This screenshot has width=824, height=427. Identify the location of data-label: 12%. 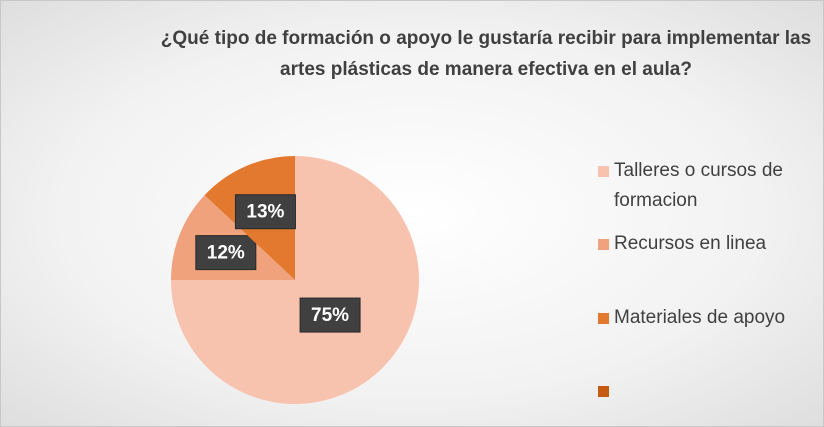
(226, 253).